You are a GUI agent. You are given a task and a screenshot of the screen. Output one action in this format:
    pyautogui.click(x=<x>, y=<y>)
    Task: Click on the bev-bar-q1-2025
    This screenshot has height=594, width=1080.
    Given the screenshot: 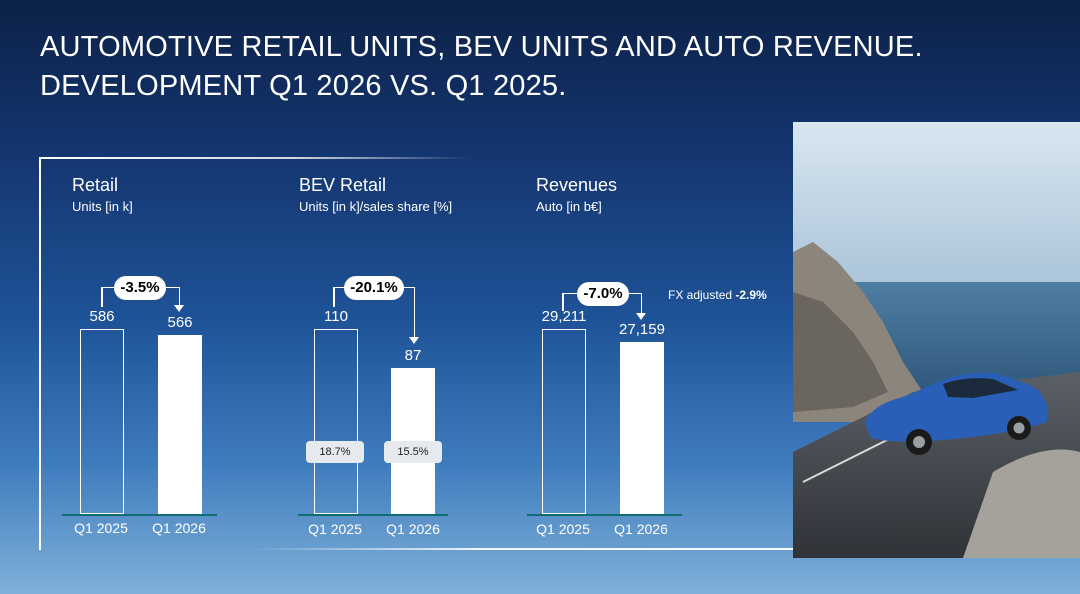 What is the action you would take?
    pyautogui.click(x=336, y=421)
    